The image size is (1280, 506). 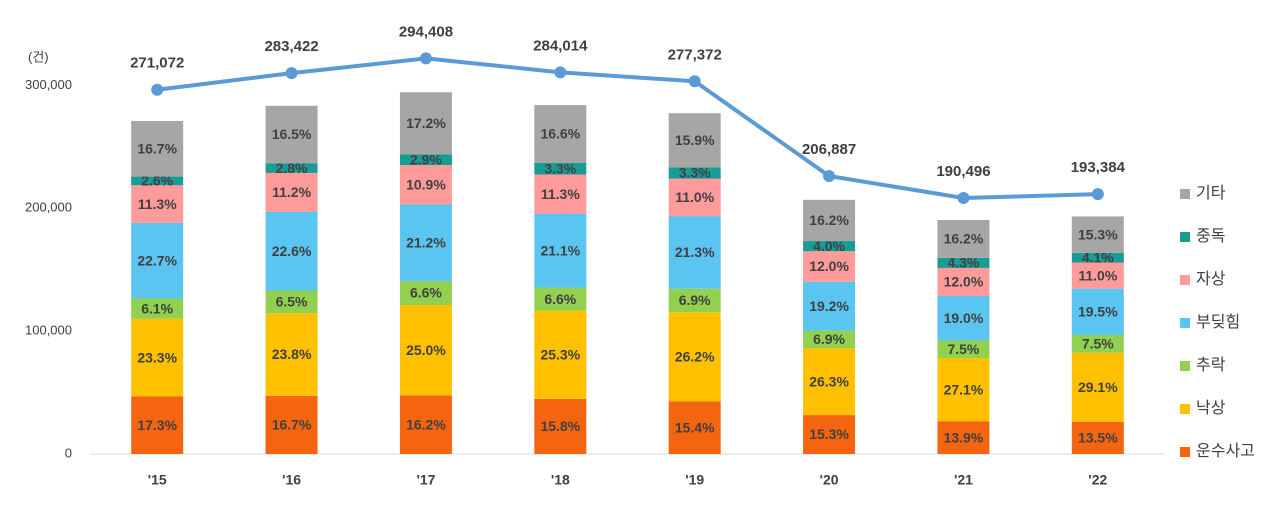 What do you see at coordinates (1210, 236) in the screenshot?
I see `legend-label: 중독` at bounding box center [1210, 236].